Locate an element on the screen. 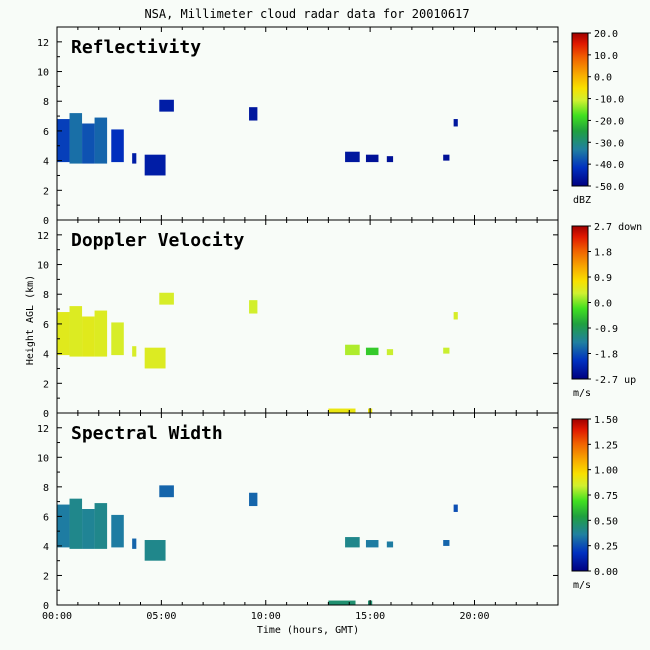 Image resolution: width=650 pixels, height=650 pixels. colorbar-label: 0.75 is located at coordinates (606, 496).